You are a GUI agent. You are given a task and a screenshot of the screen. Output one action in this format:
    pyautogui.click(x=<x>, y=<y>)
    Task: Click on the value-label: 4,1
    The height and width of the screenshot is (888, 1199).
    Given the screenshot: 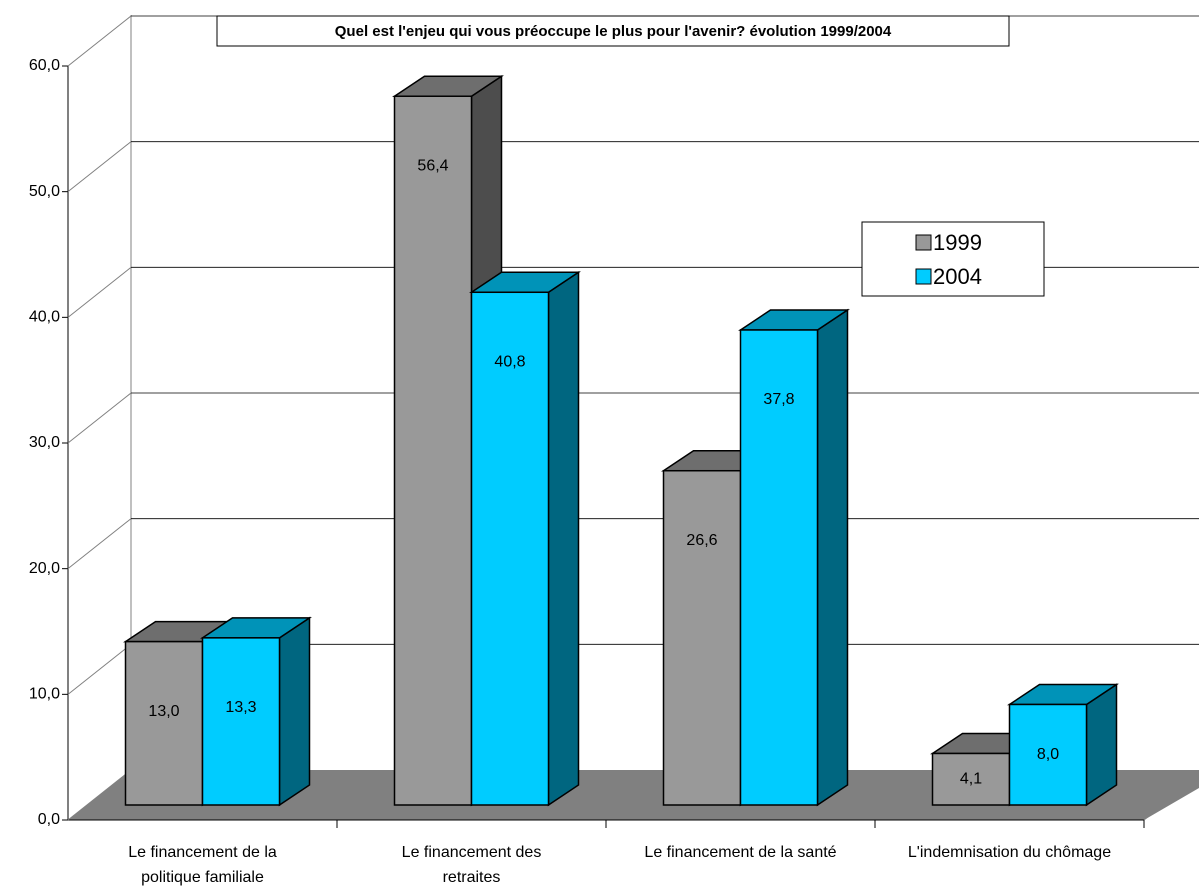 What is the action you would take?
    pyautogui.click(x=971, y=778)
    